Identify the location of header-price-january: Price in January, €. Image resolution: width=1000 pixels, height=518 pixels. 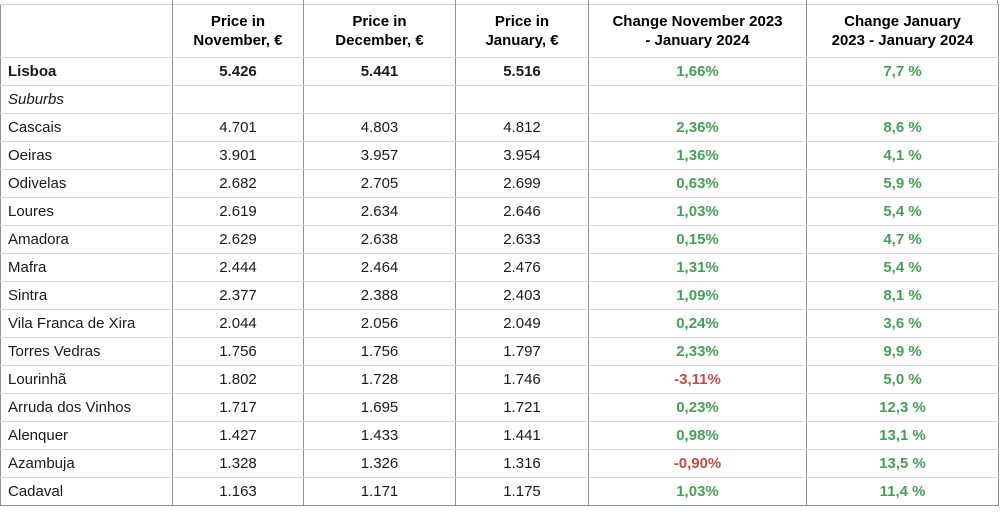
(522, 31).